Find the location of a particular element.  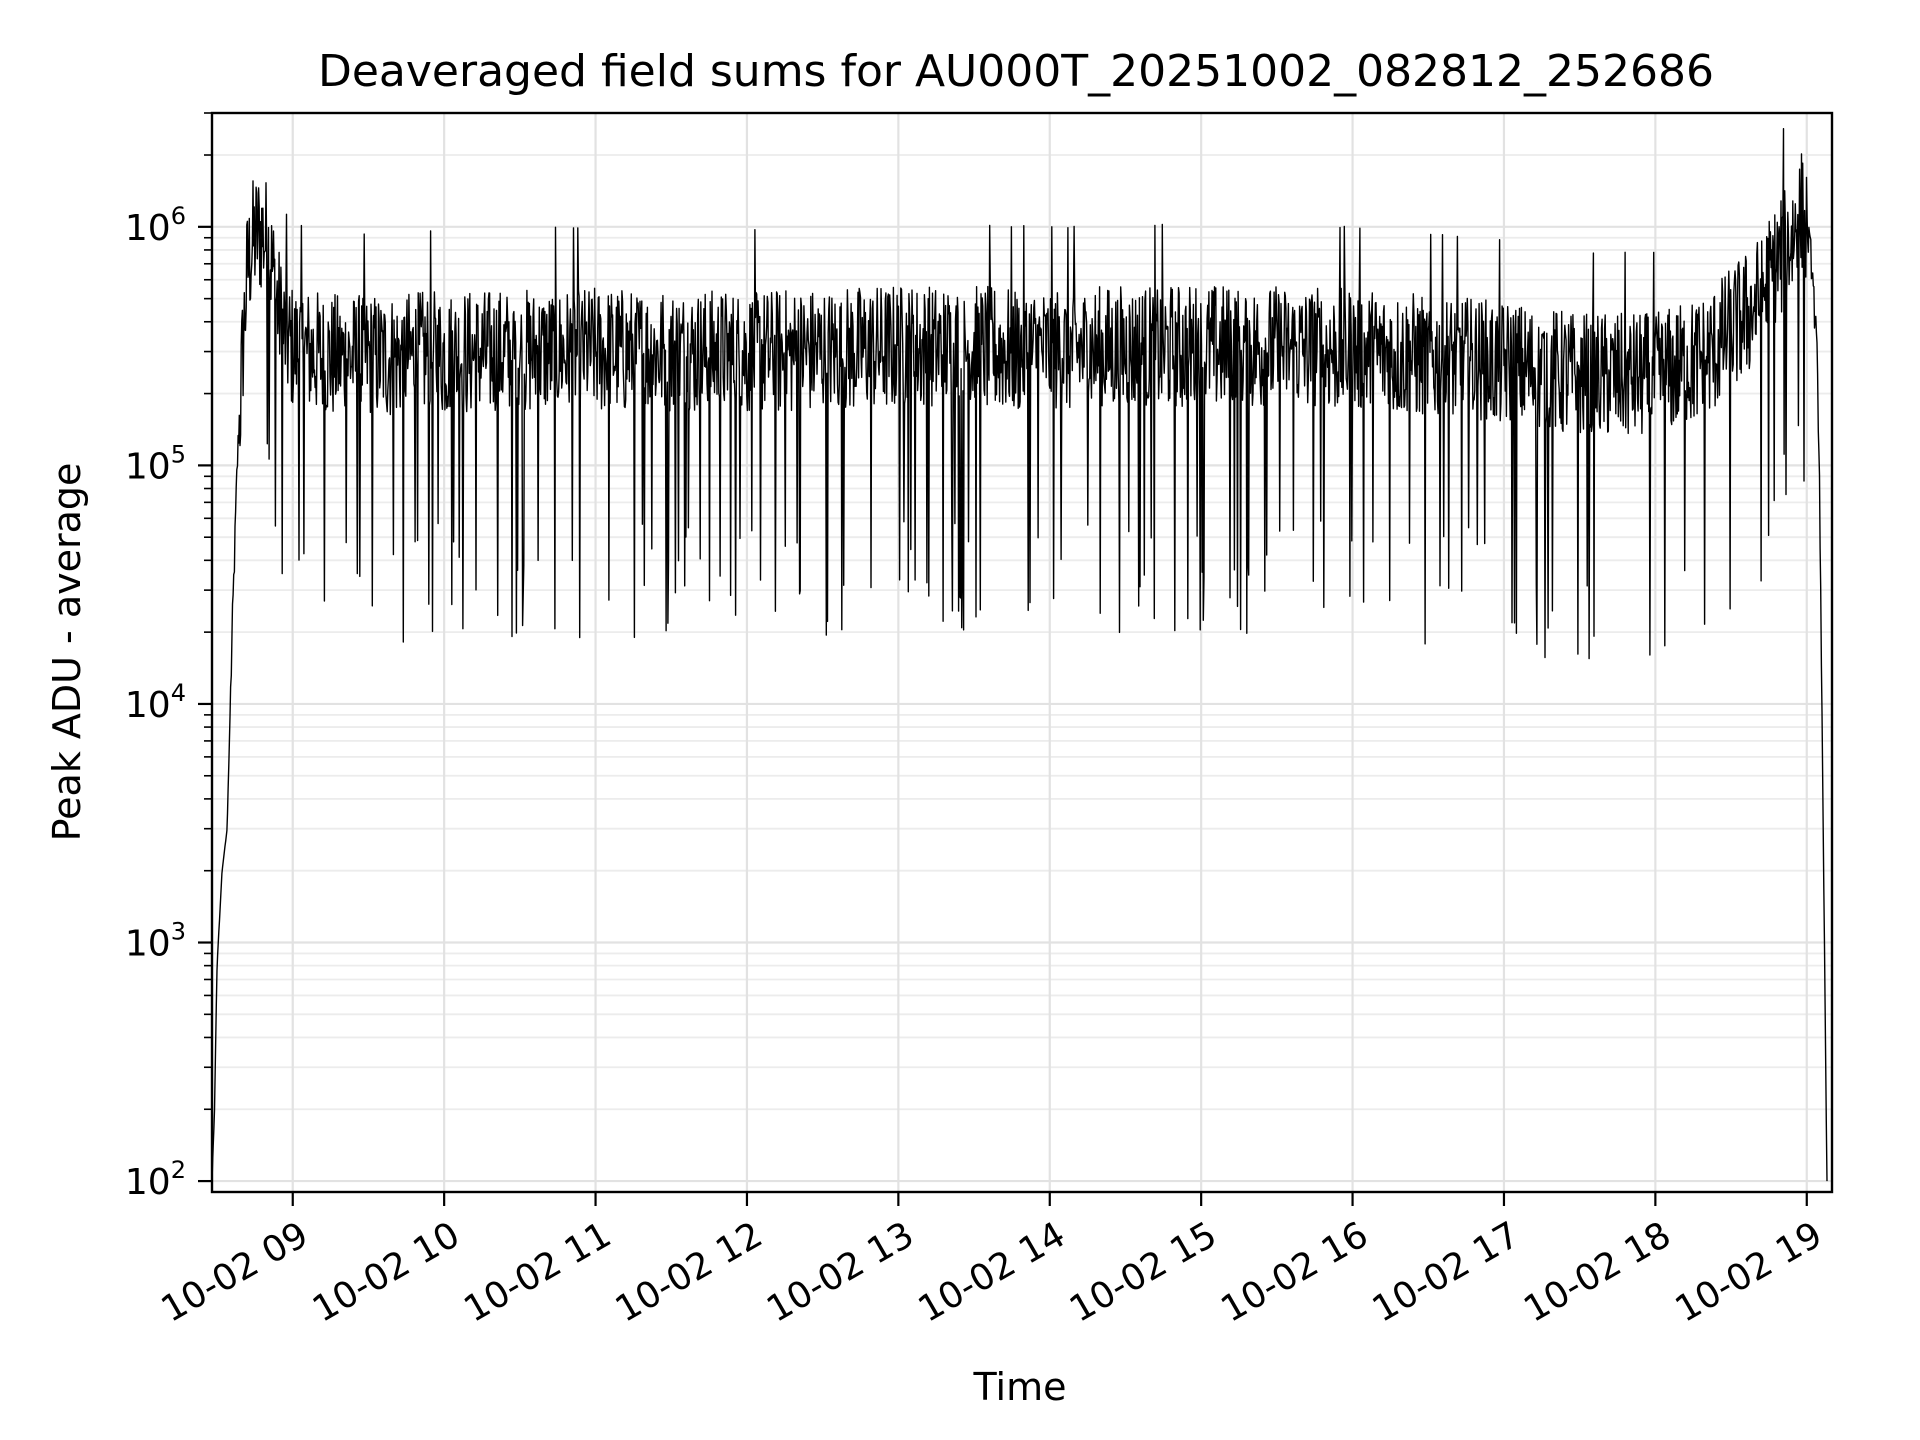

y-tick-label: 10³ is located at coordinates (155, 941).